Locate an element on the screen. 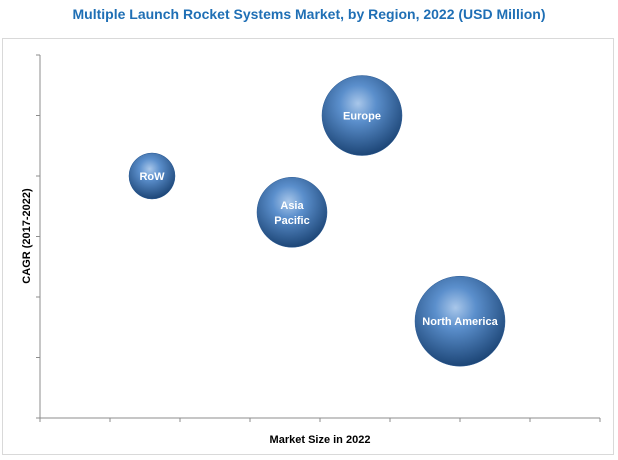 The image size is (618, 460). bubble-label-asia-pacific: Pacific is located at coordinates (291, 221).